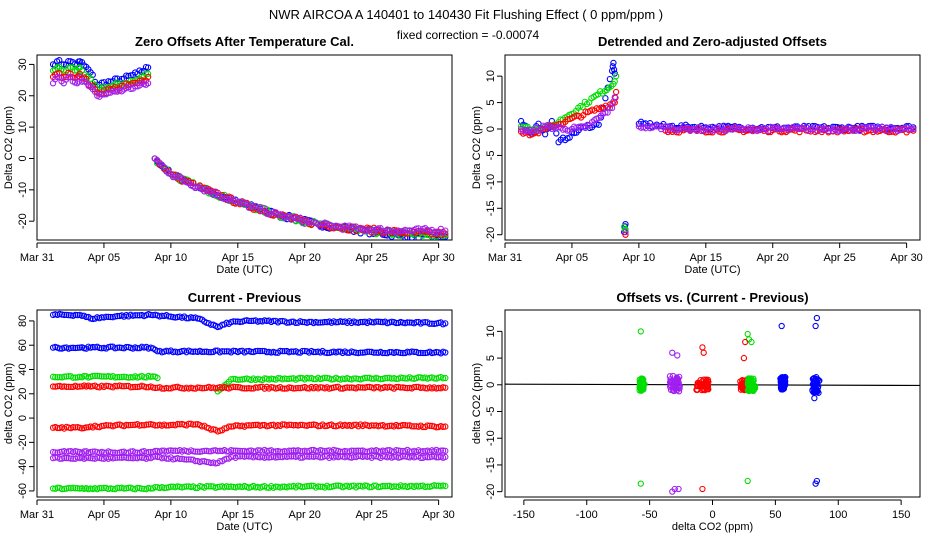 This screenshot has height=540, width=936. I want to click on x-tick-label: Apr 15, so click(238, 258).